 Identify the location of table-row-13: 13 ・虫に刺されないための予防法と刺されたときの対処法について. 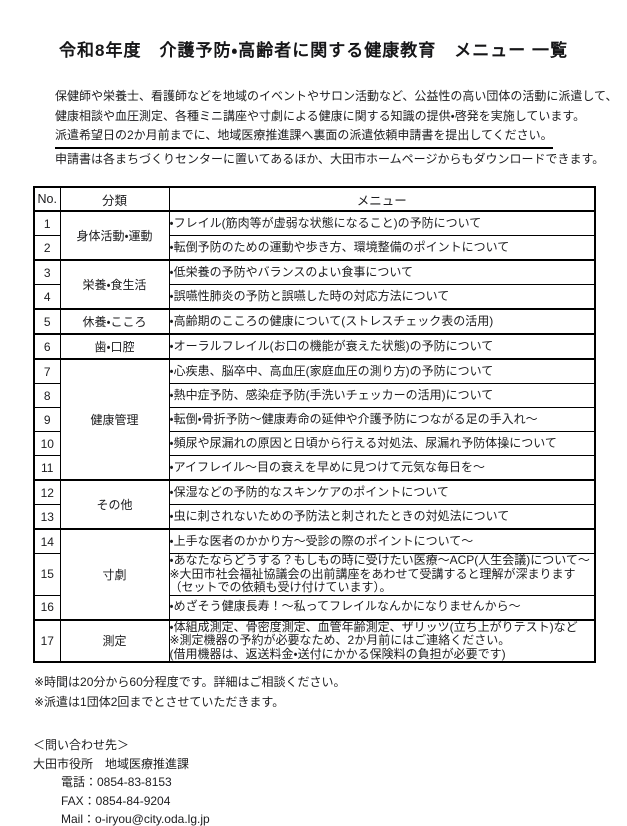
(314, 517).